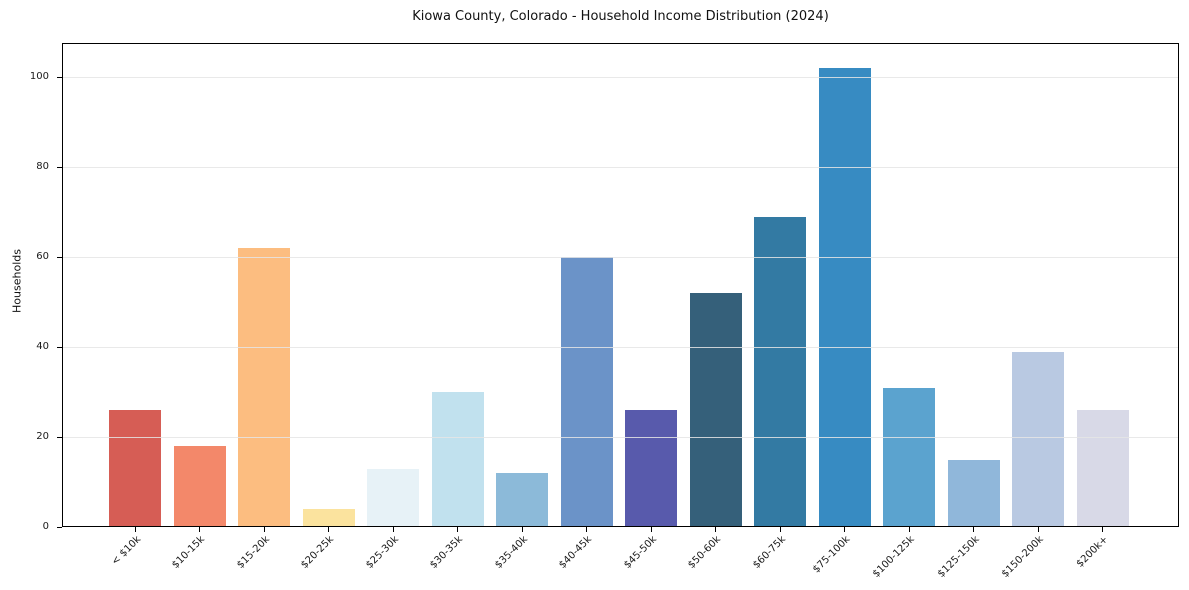  Describe the element at coordinates (909, 457) in the screenshot. I see `bar-$100-125k` at that location.